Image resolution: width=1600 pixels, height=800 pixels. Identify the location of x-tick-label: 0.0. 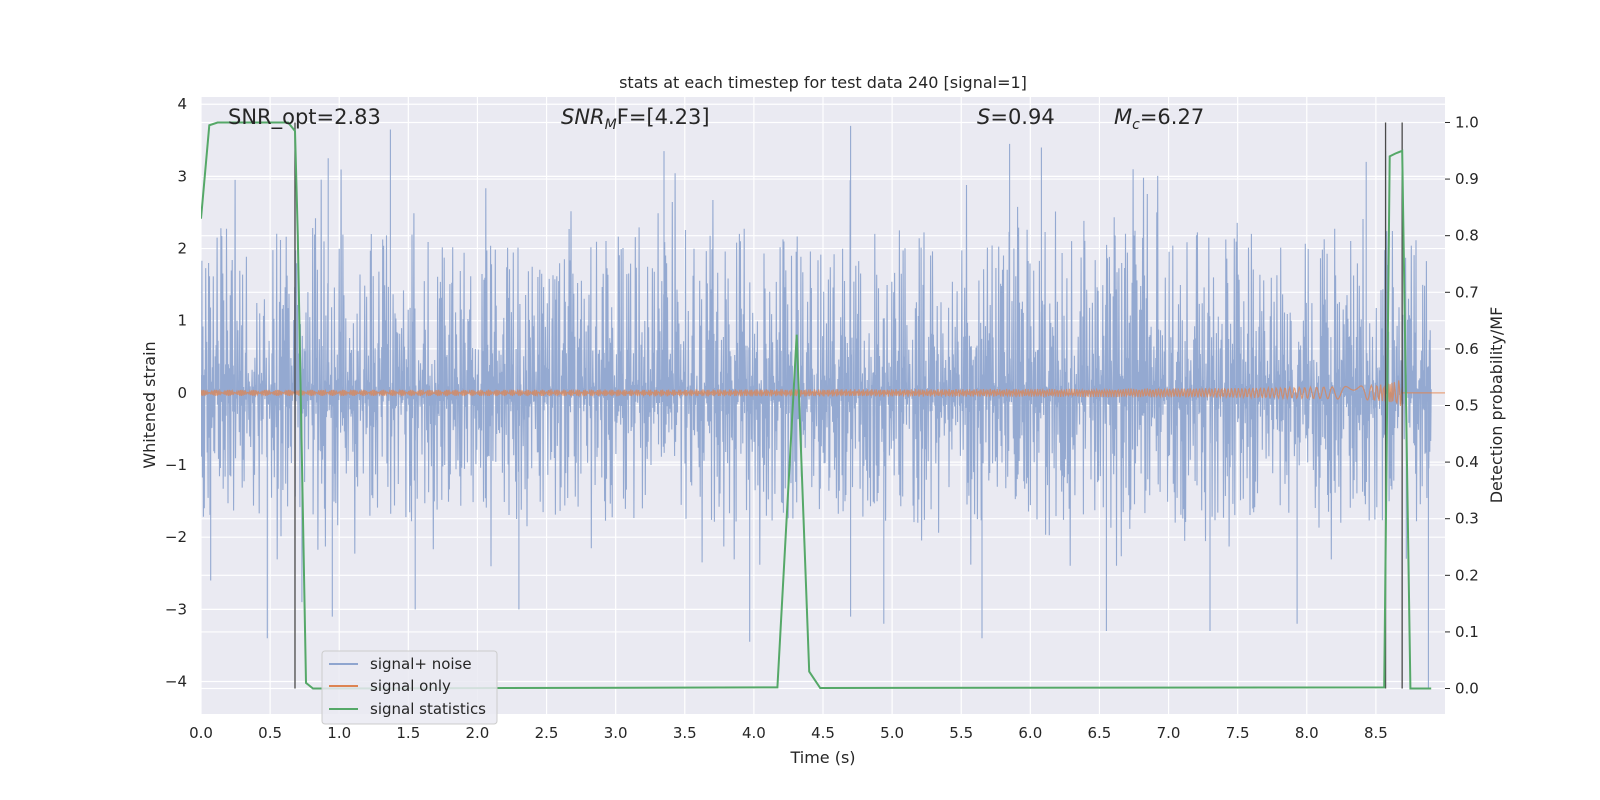
(201, 733).